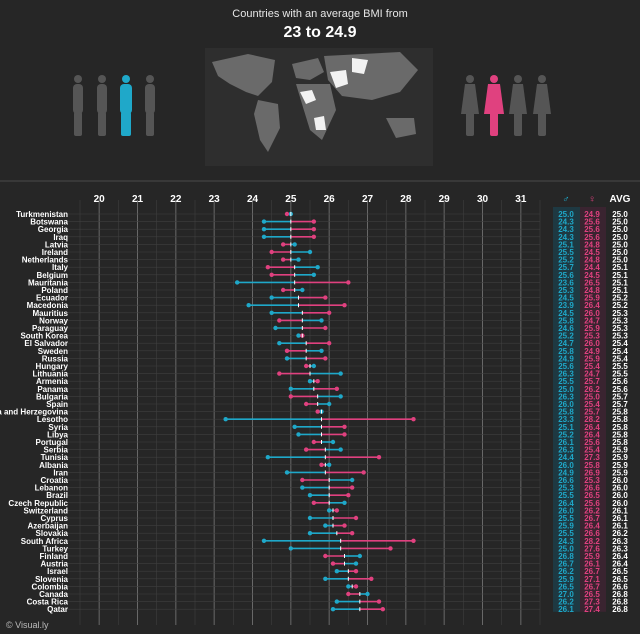 The height and width of the screenshot is (634, 640). I want to click on avg-value: 25.0, so click(620, 214).